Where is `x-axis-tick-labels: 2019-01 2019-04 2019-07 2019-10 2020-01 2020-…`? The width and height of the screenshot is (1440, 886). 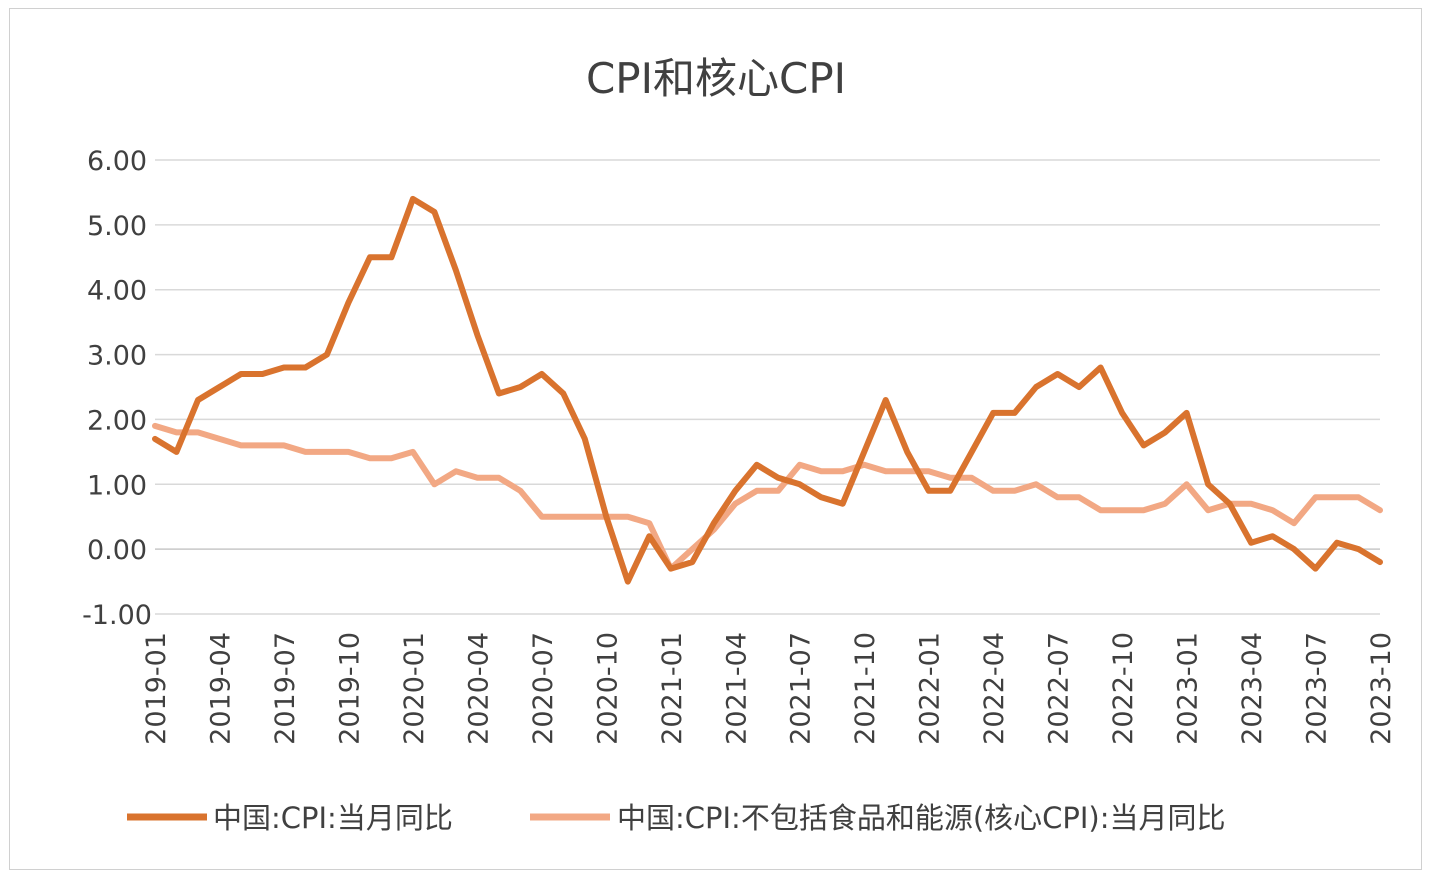 x-axis-tick-labels: 2019-01 2019-04 2019-07 2019-10 2020-01 2020-… is located at coordinates (769, 688).